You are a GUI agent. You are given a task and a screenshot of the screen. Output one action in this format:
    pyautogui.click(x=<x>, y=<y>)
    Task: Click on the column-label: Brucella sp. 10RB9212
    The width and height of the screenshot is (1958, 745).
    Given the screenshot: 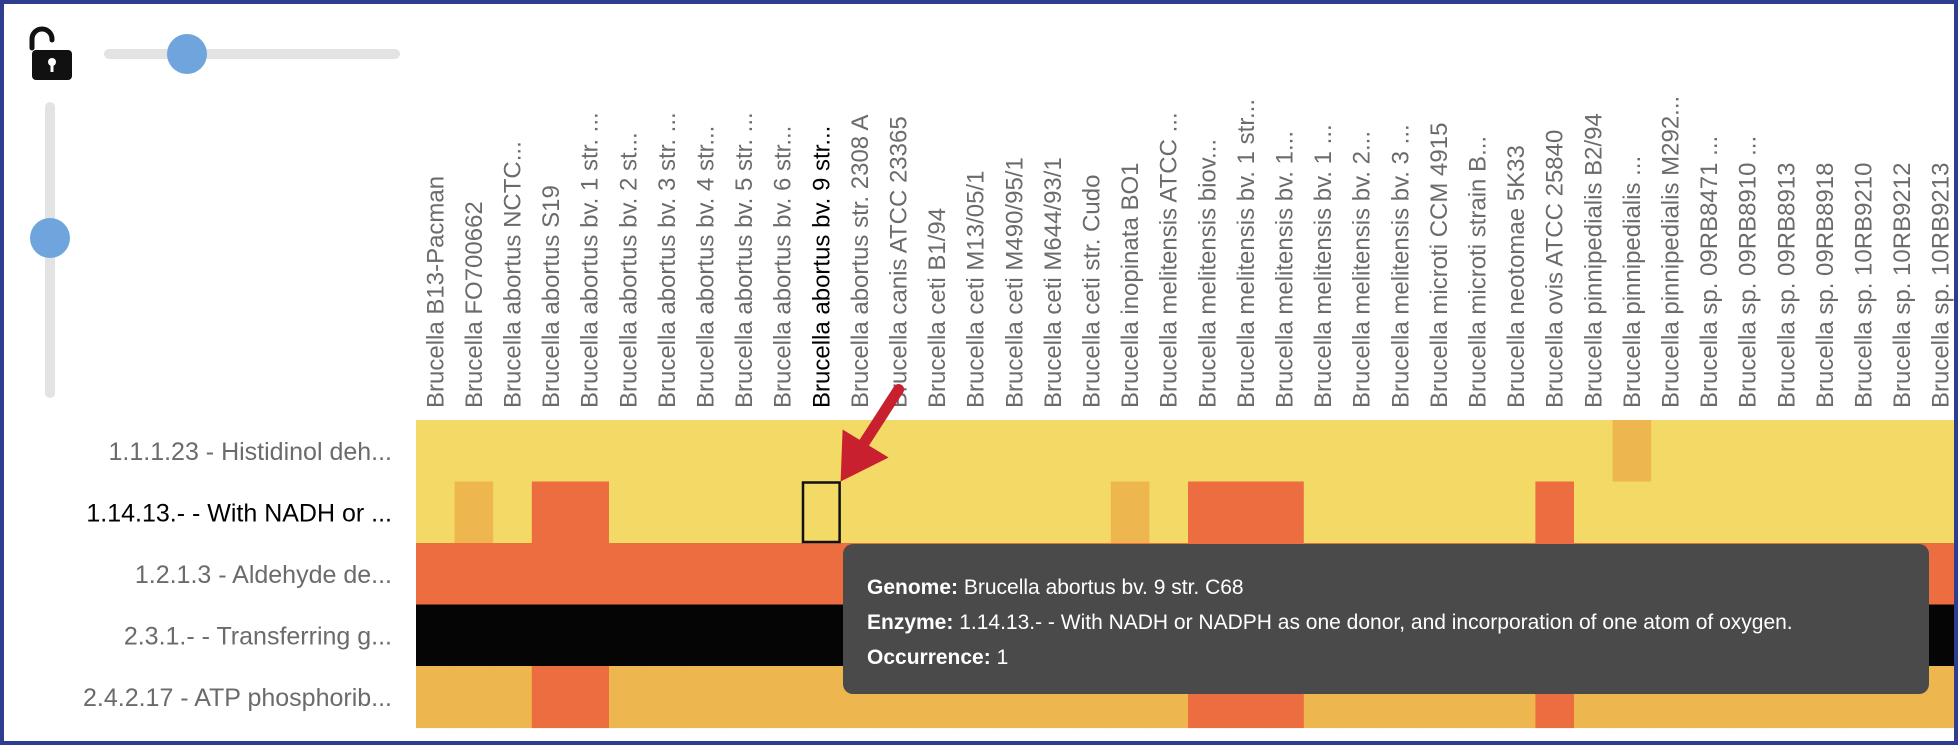 What is the action you would take?
    pyautogui.click(x=1902, y=285)
    